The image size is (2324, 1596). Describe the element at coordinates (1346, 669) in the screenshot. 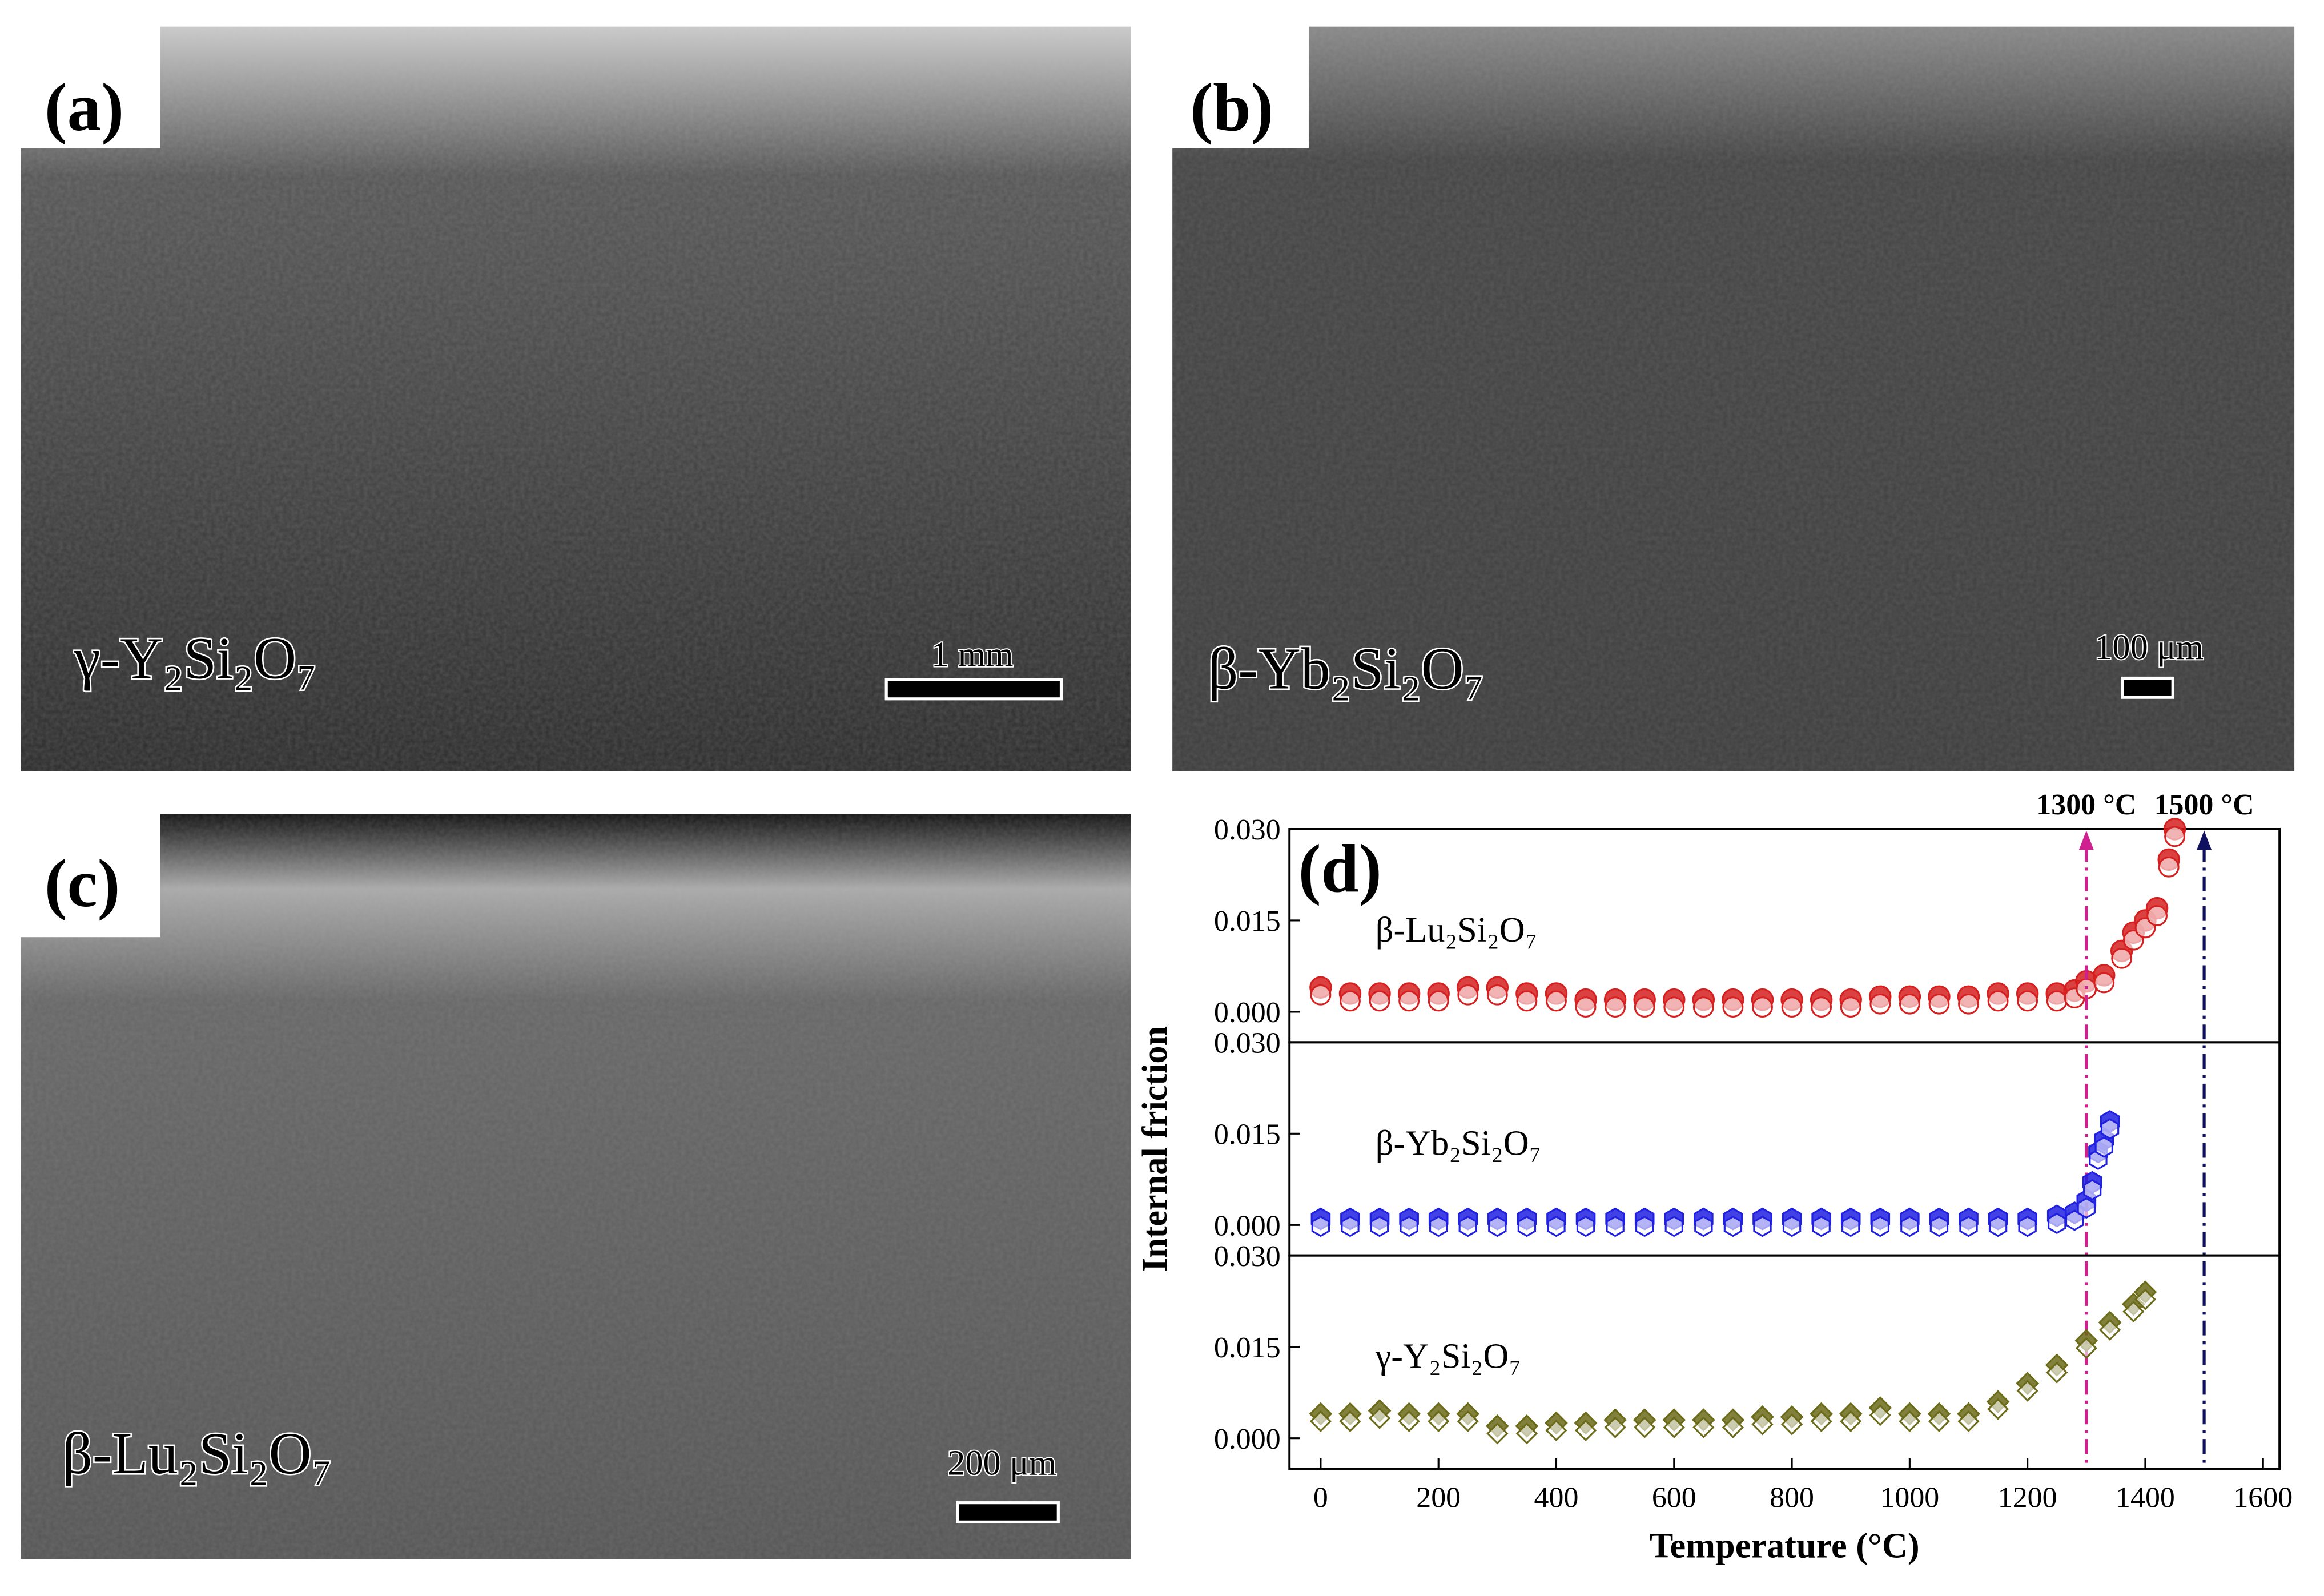

I see `image-caption: β-Yb₂Si₂O₇` at that location.